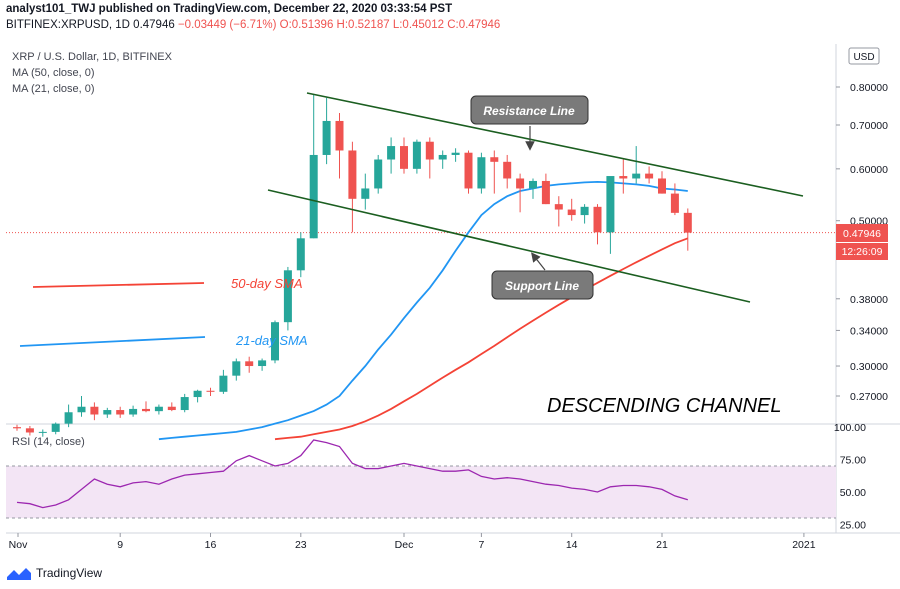 The width and height of the screenshot is (900, 589). I want to click on support-callout: Support Line, so click(542, 276).